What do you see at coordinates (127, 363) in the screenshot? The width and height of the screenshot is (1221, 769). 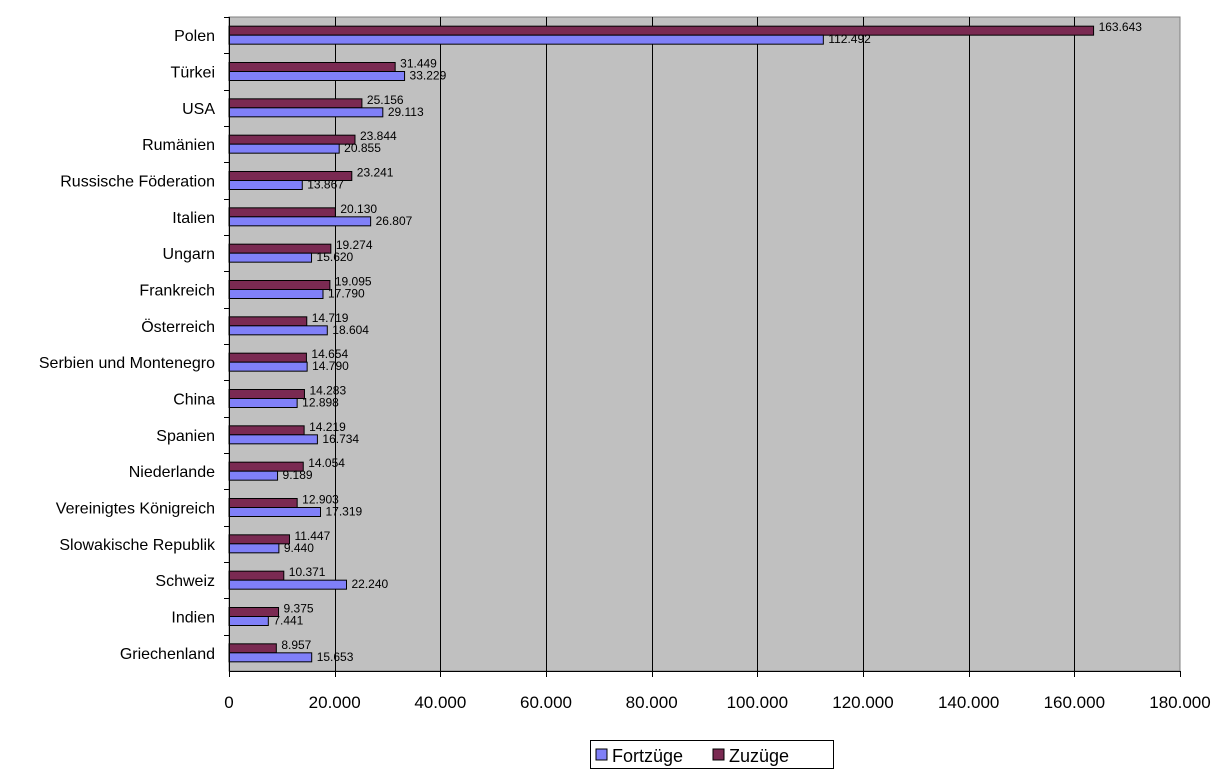 I see `category-label: Serbien und Montenegro` at bounding box center [127, 363].